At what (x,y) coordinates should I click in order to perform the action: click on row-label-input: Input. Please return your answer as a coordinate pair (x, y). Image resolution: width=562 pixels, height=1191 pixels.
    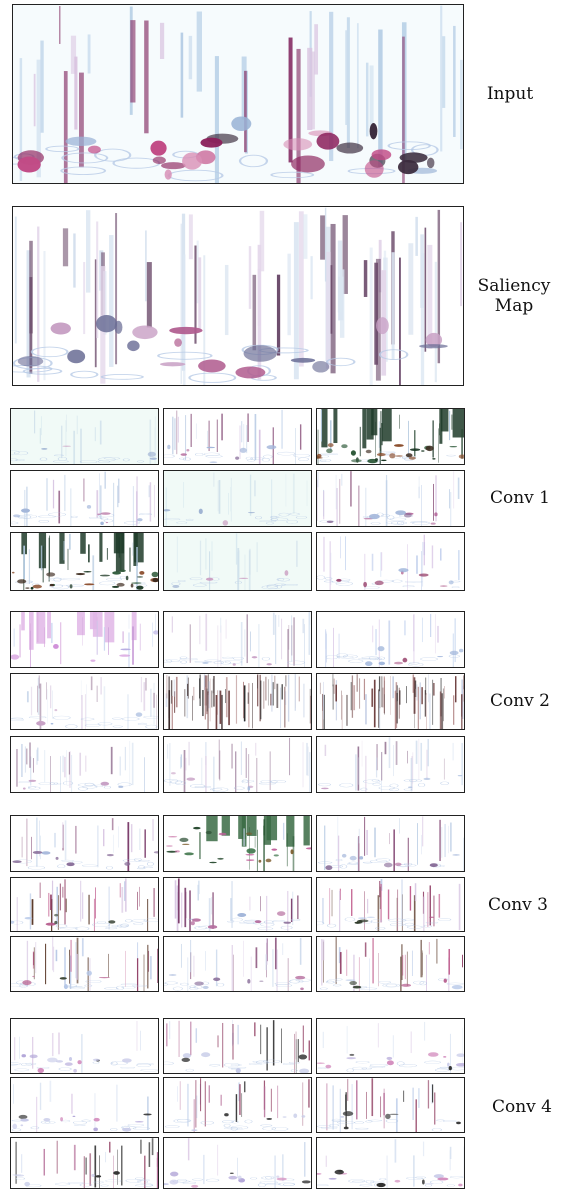
    Looking at the image, I should click on (510, 94).